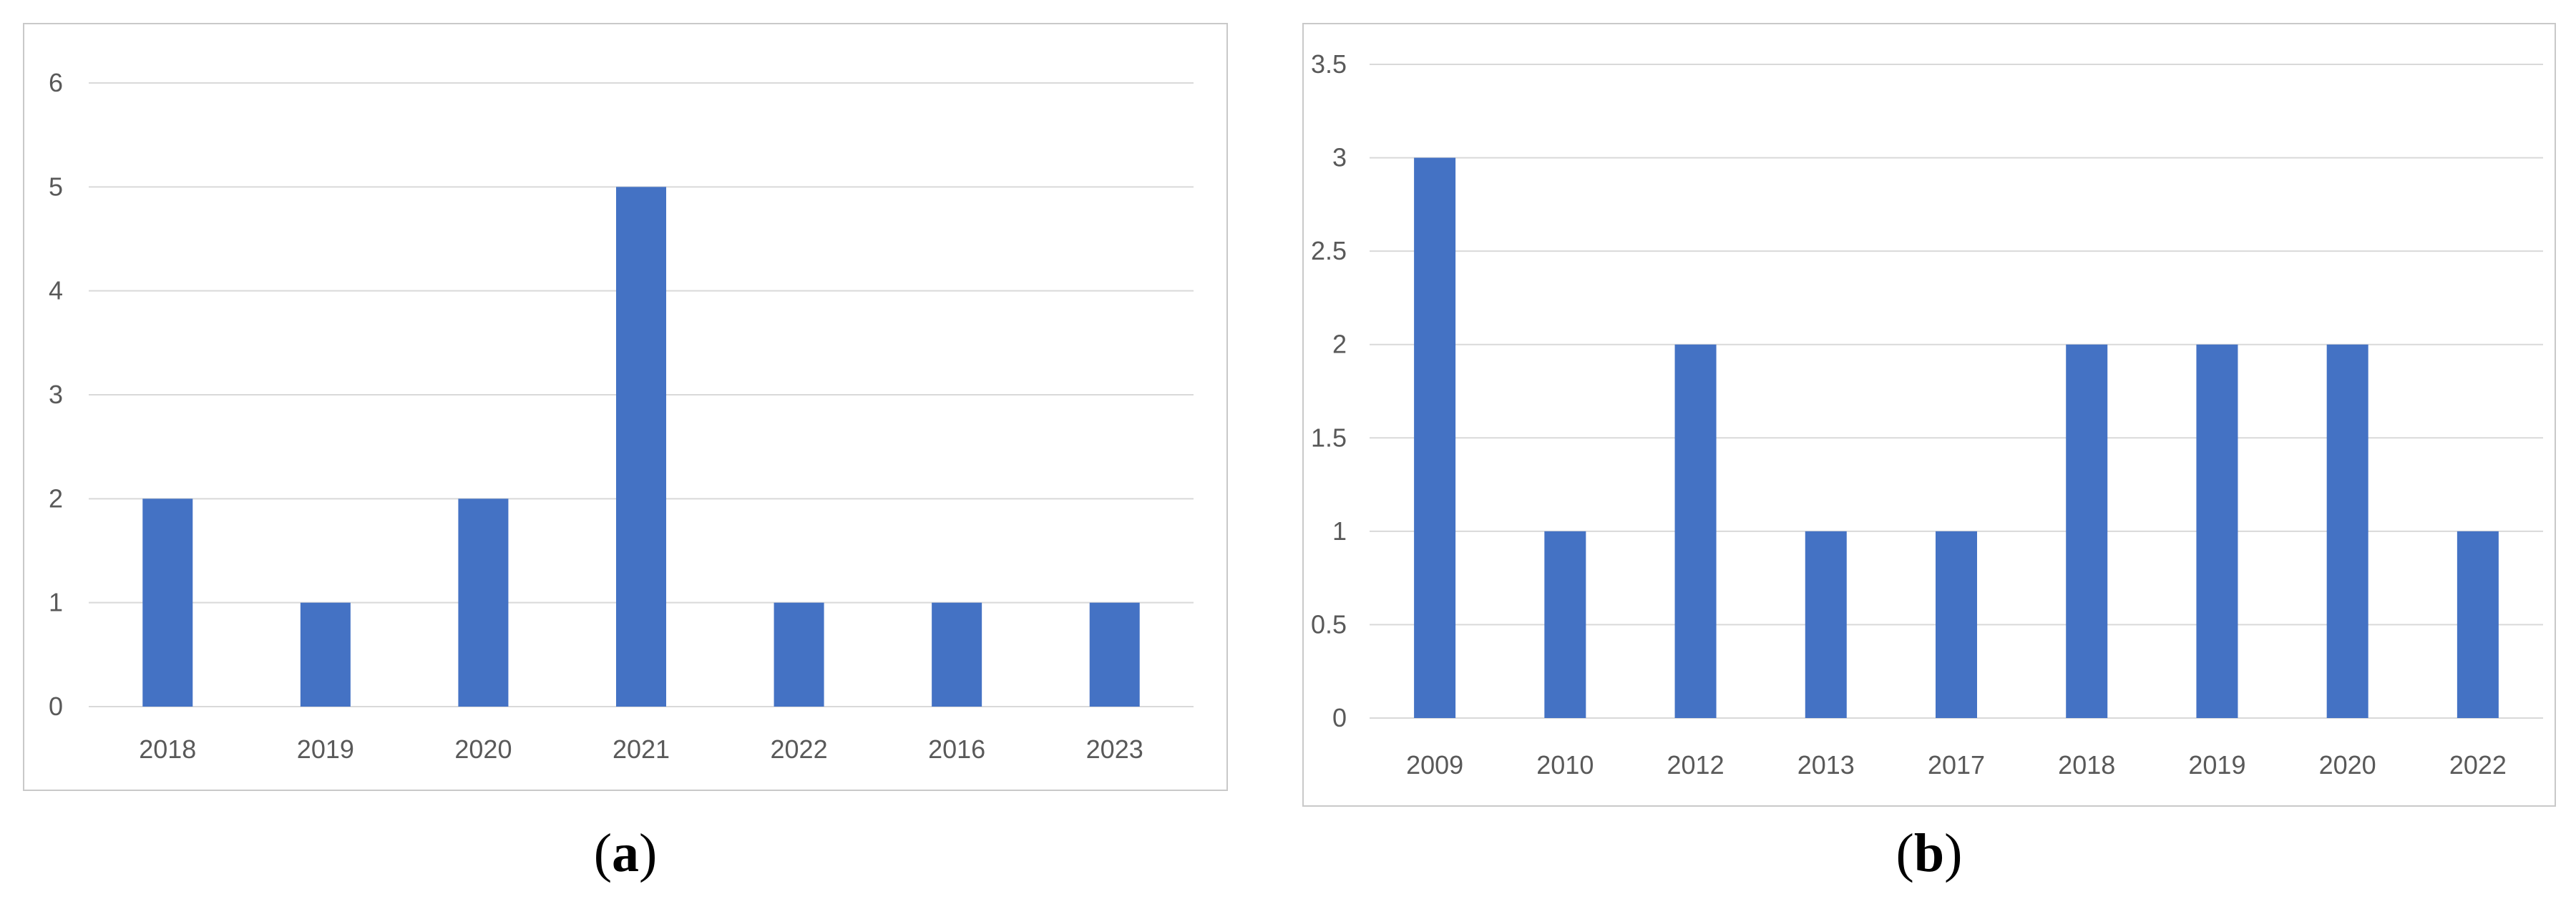 This screenshot has width=2576, height=909. I want to click on panel-caption-b: (b), so click(1929, 853).